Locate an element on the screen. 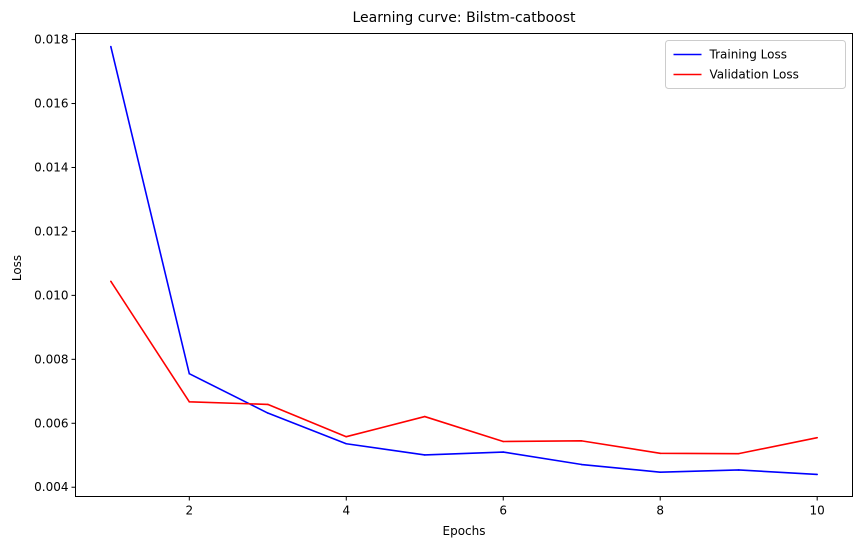 The image size is (863, 547). x-axis-ticks: 2 4 6 8 10 is located at coordinates (505, 507).